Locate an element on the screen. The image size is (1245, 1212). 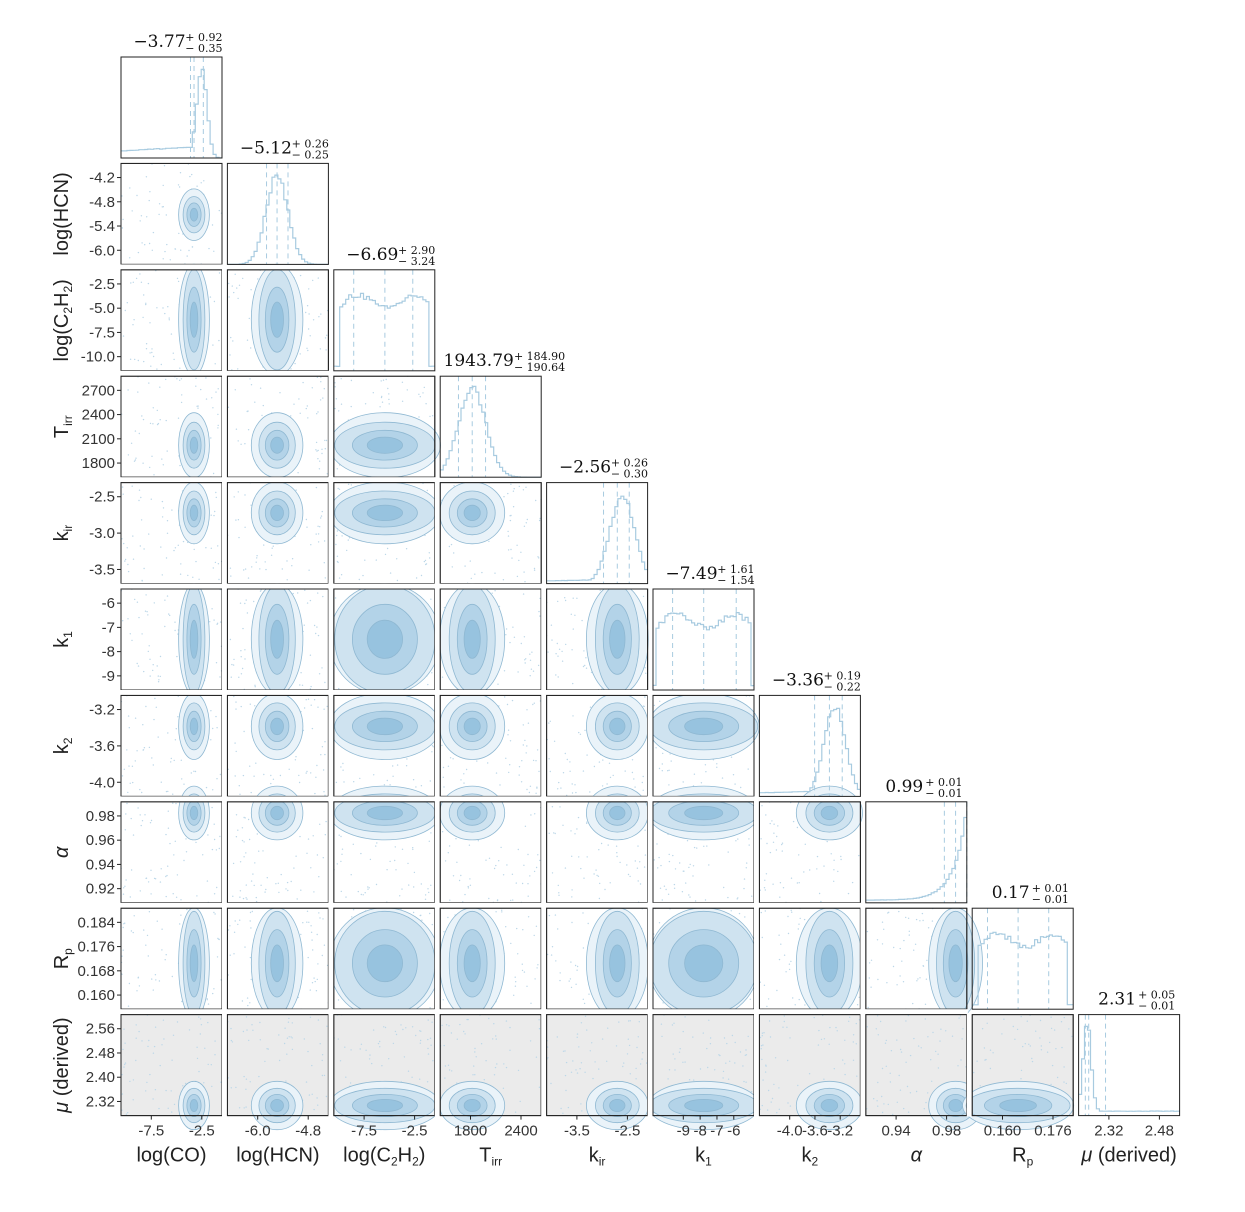
y-axis-label-k1: k1 is located at coordinates (63, 639).